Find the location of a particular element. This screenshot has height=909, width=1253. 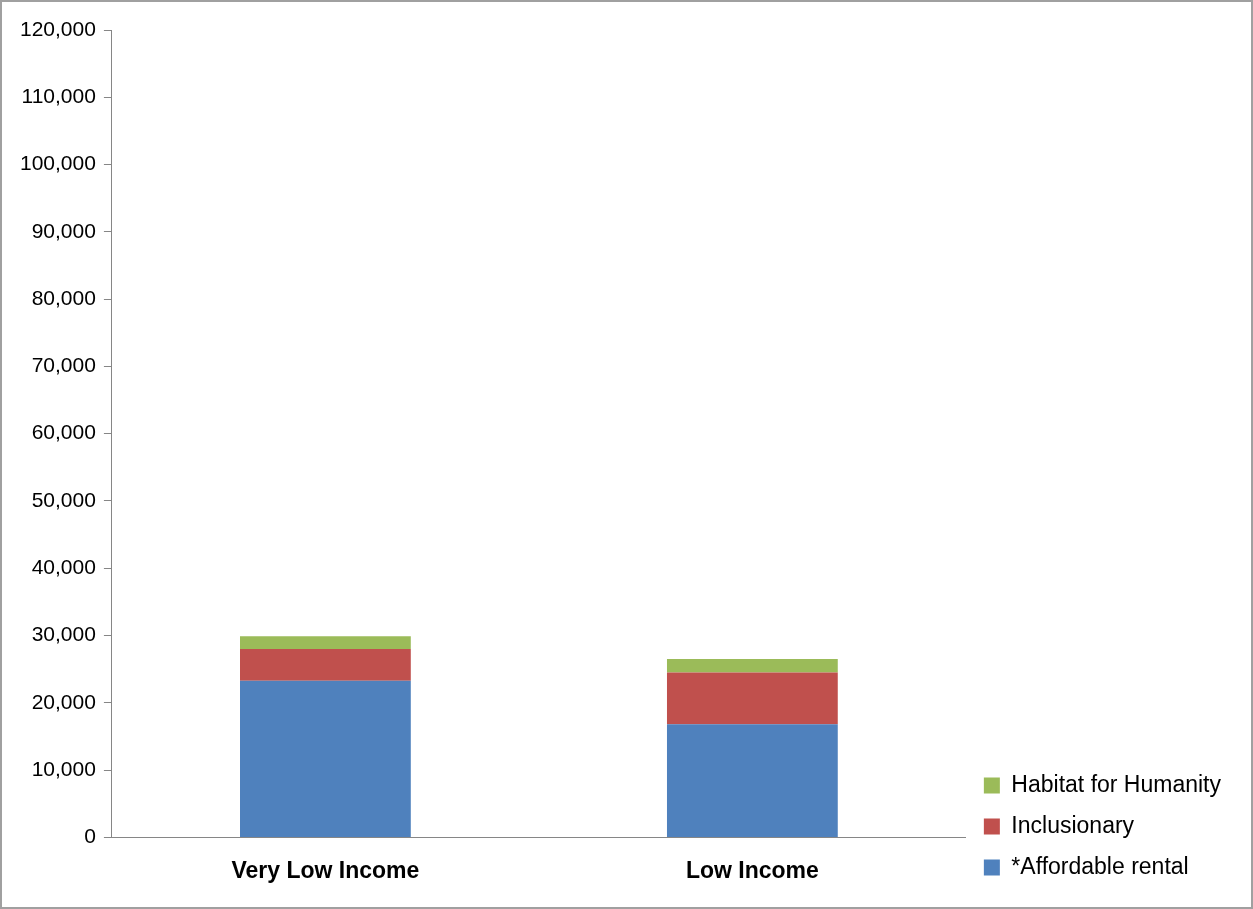

legend-label: Habitat for Humanity is located at coordinates (1116, 783).